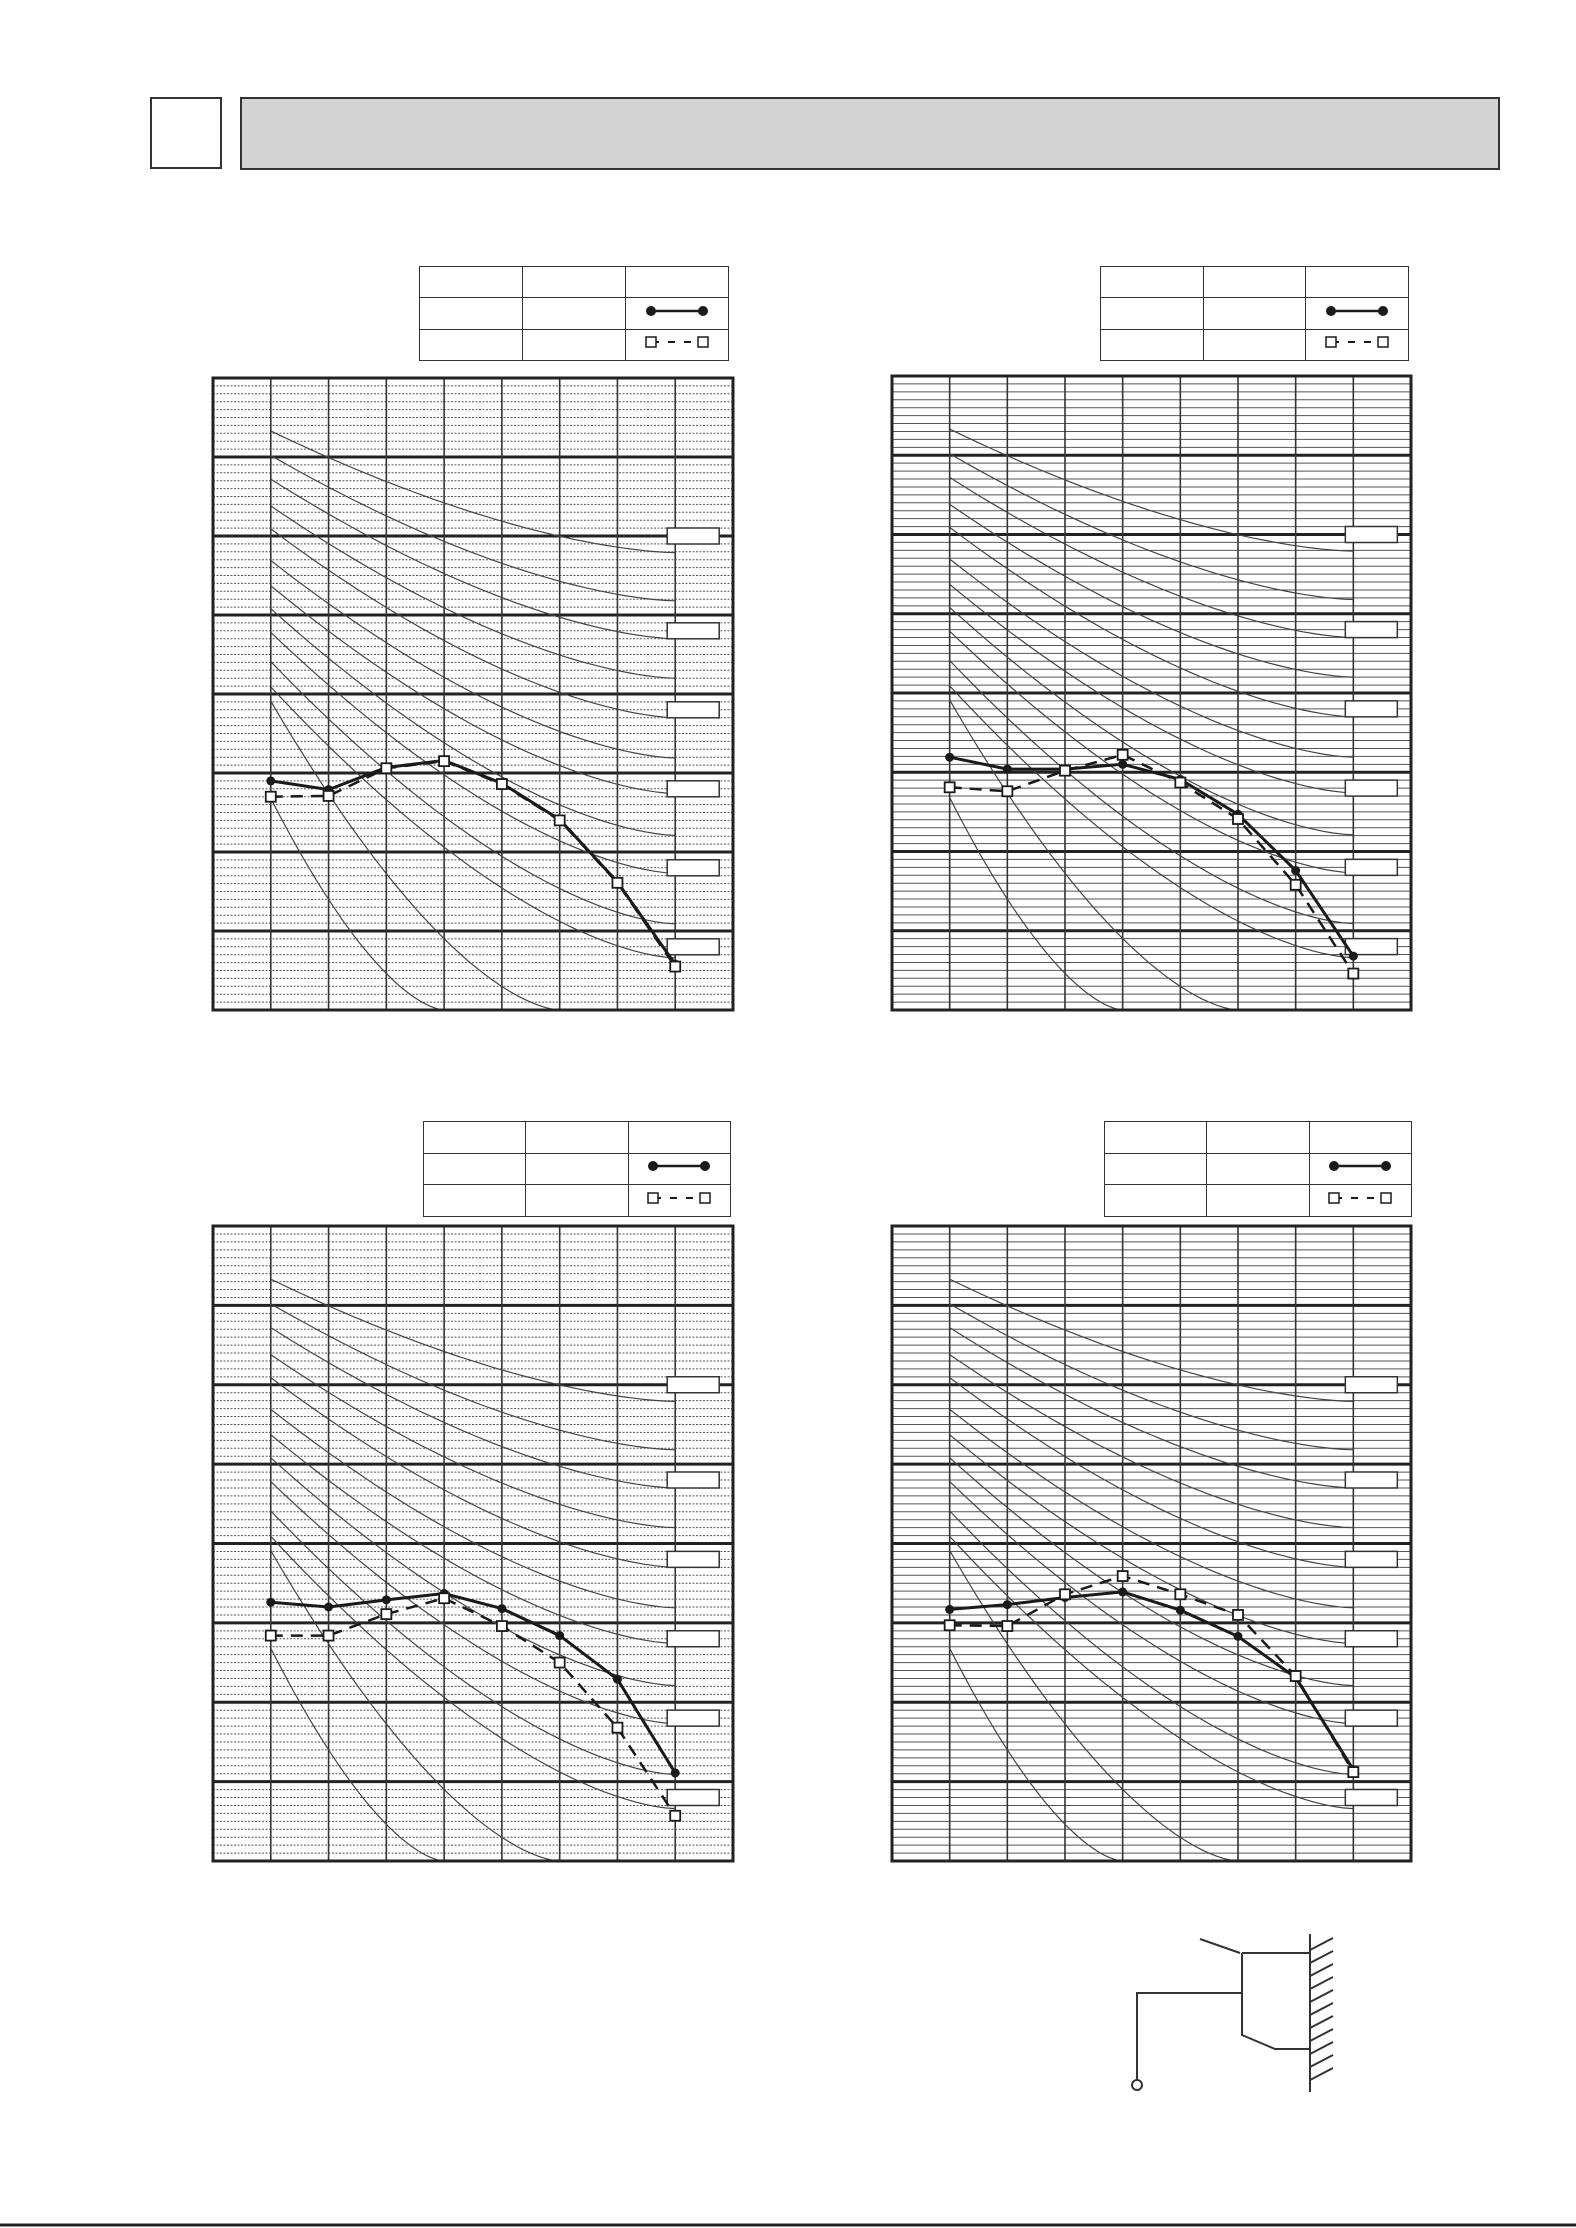  What do you see at coordinates (870, 133) in the screenshot?
I see `section-title-bar` at bounding box center [870, 133].